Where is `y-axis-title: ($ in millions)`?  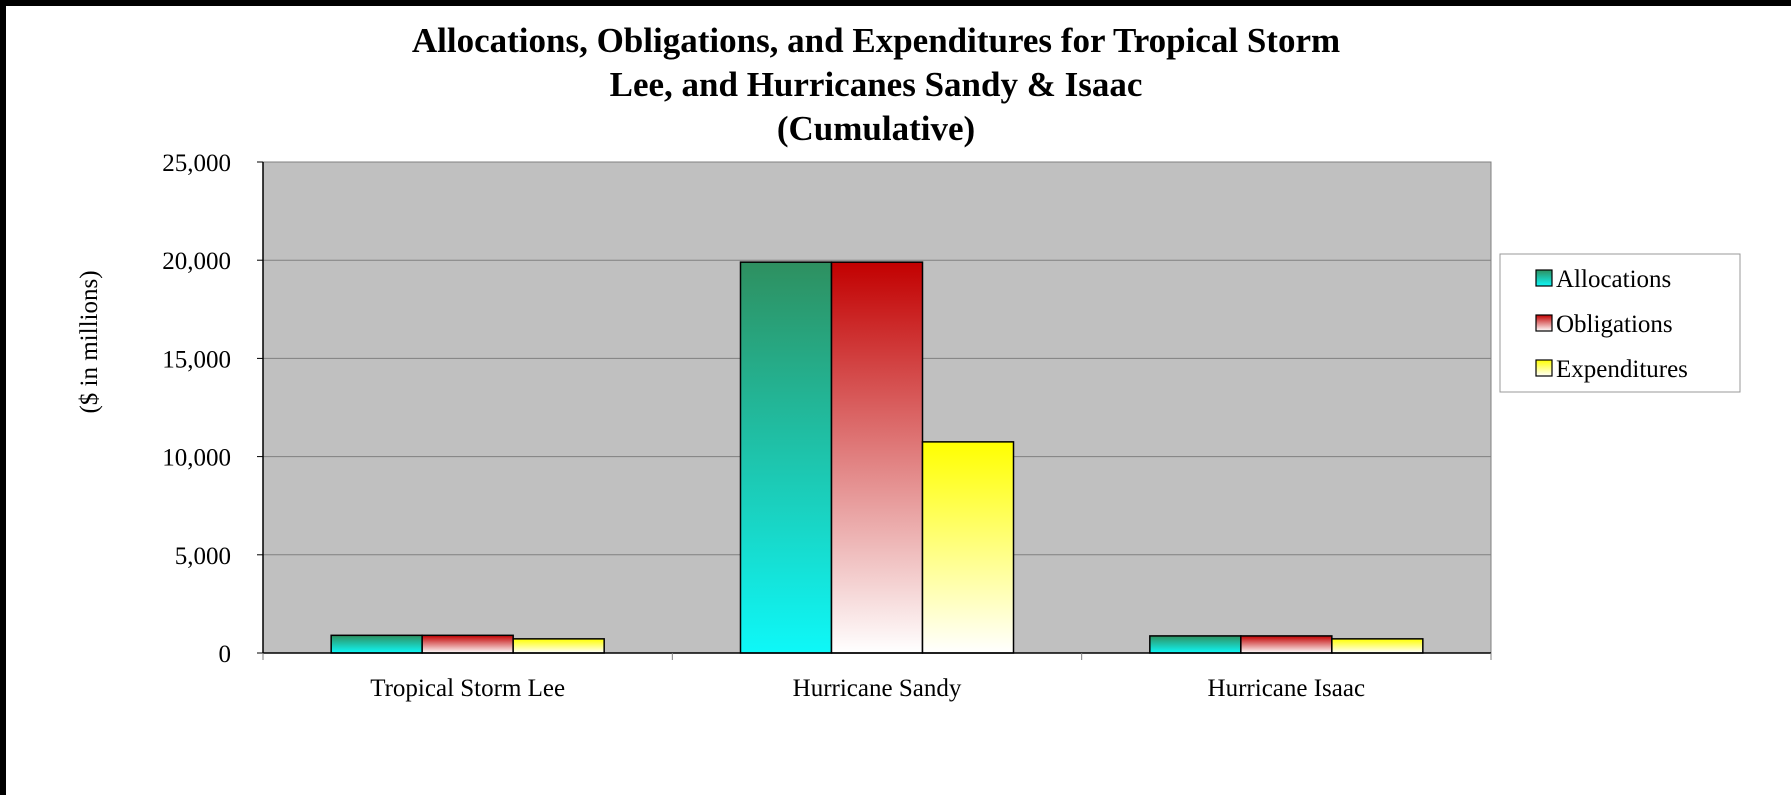
y-axis-title: ($ in millions) is located at coordinates (89, 341).